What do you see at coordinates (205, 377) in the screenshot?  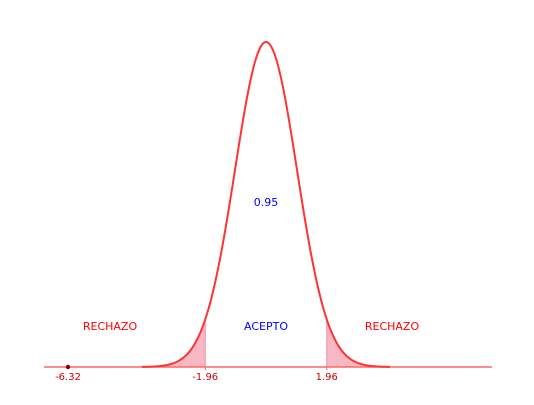 I see `tick-label: -1.96` at bounding box center [205, 377].